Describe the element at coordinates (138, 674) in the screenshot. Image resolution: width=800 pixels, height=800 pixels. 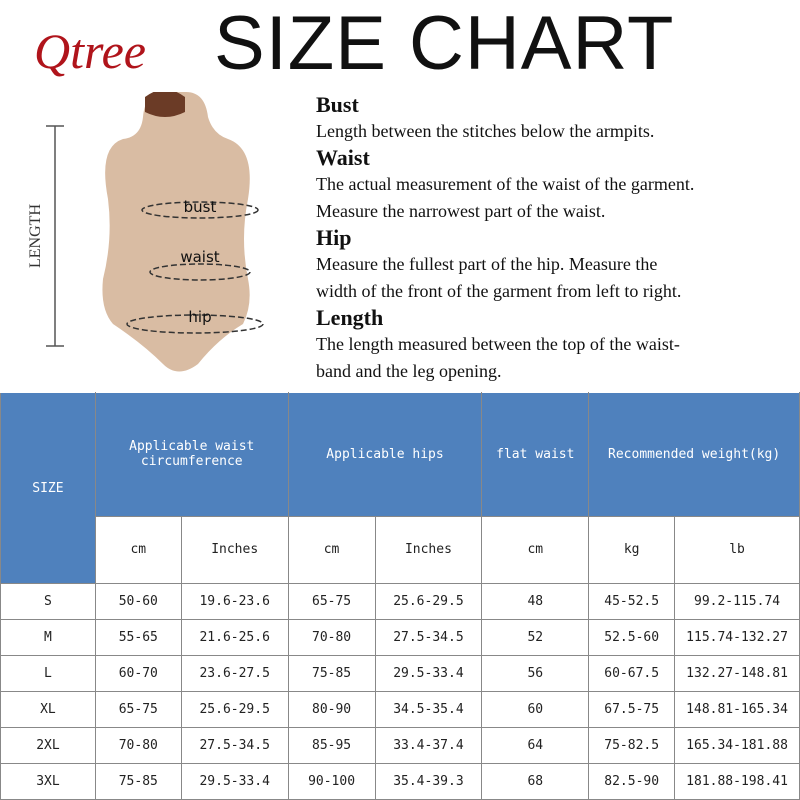
I see `value-cell: 60-70` at that location.